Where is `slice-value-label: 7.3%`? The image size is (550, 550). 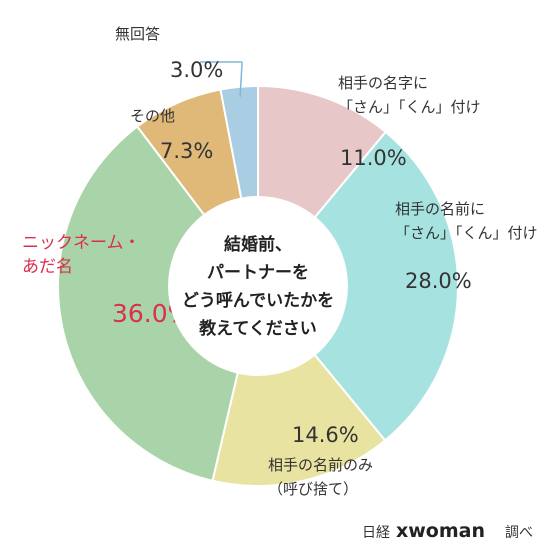
slice-value-label: 7.3% is located at coordinates (186, 151).